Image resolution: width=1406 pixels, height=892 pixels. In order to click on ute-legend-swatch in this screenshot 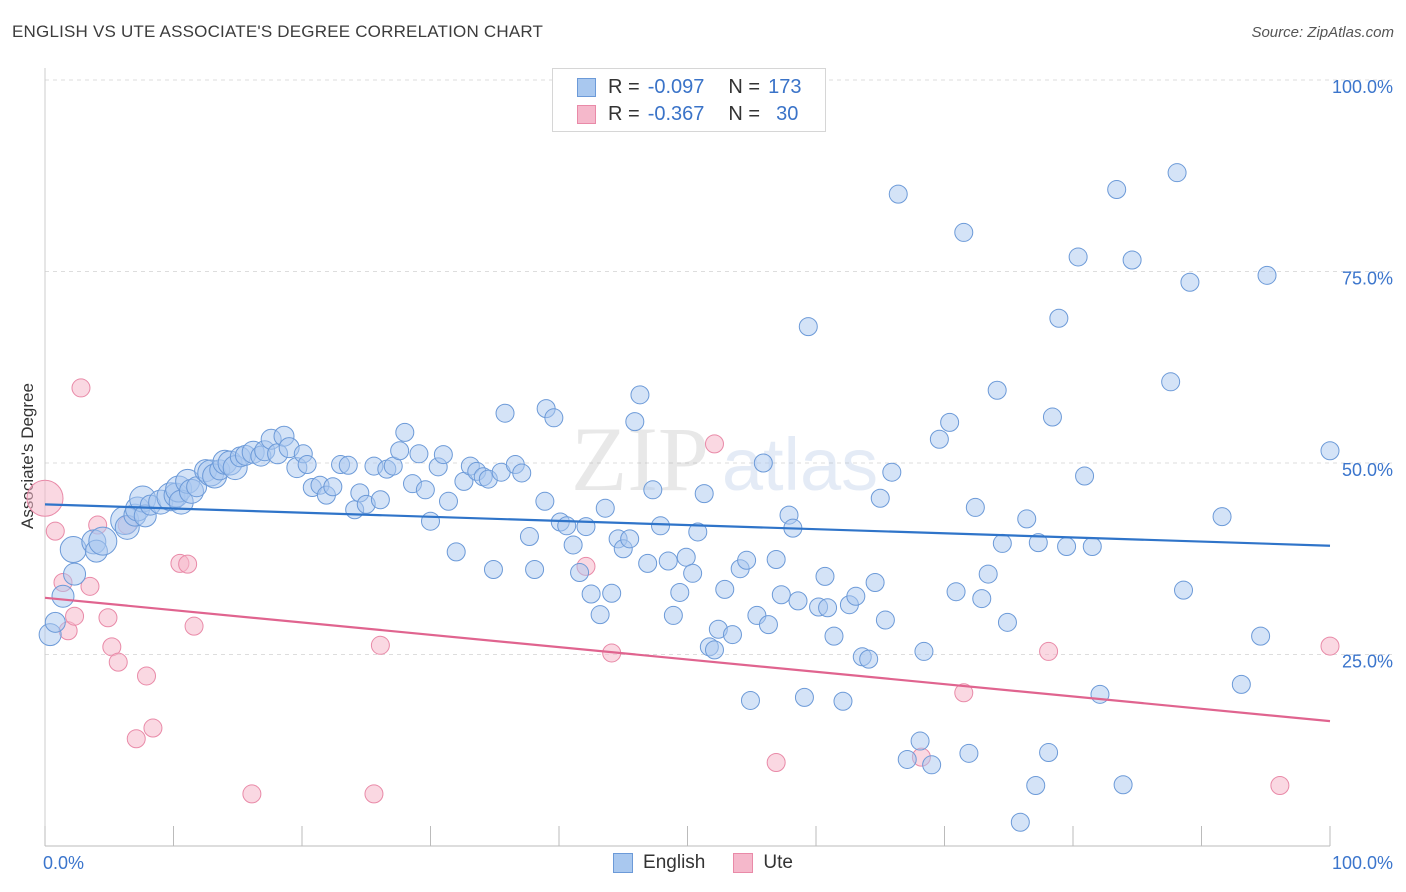, I will do `click(743, 863)`.